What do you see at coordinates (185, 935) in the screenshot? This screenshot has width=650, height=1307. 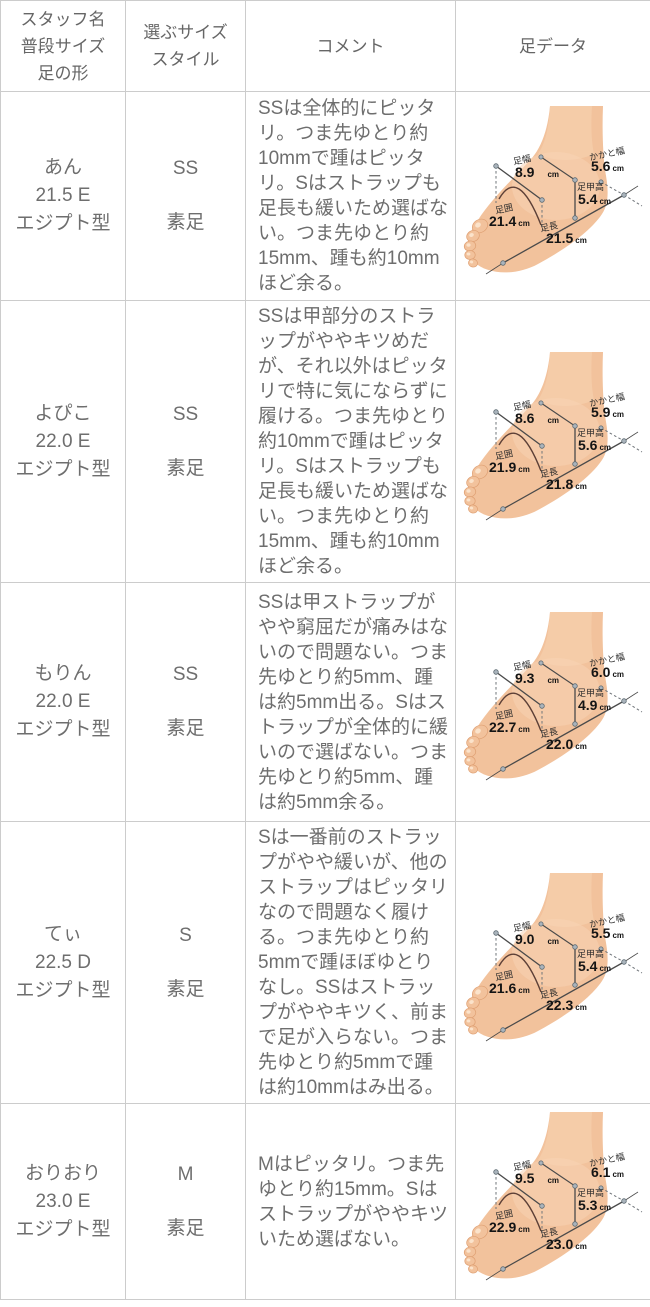 I see `chosen-size: S` at bounding box center [185, 935].